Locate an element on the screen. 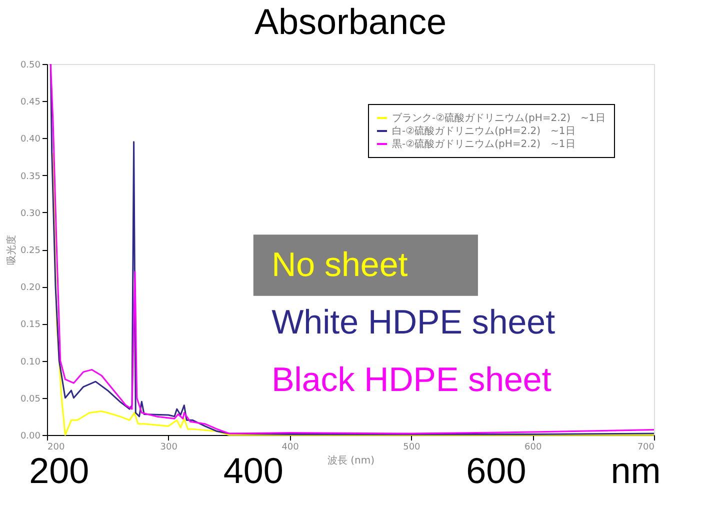  y-tick-label: 0.45 is located at coordinates (30, 103).